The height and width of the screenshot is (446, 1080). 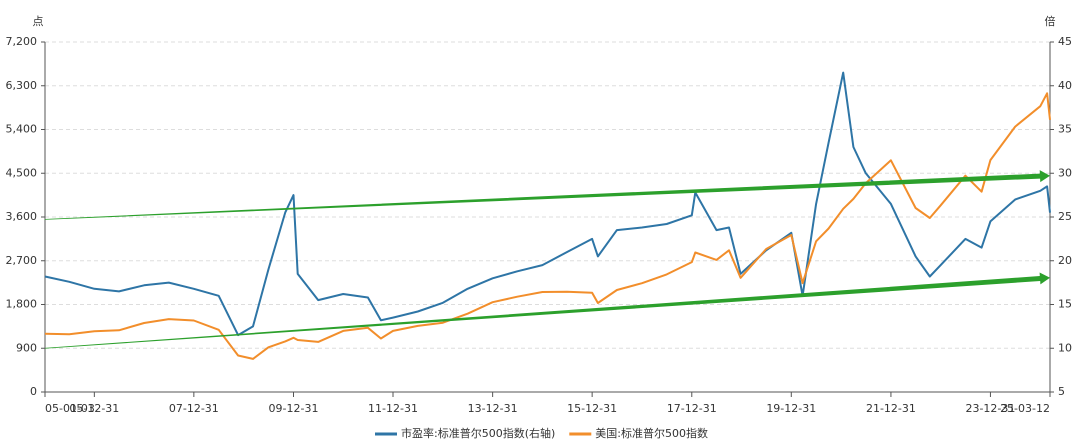 What do you see at coordinates (891, 408) in the screenshot?
I see `x-tick-label: 21-12-31` at bounding box center [891, 408].